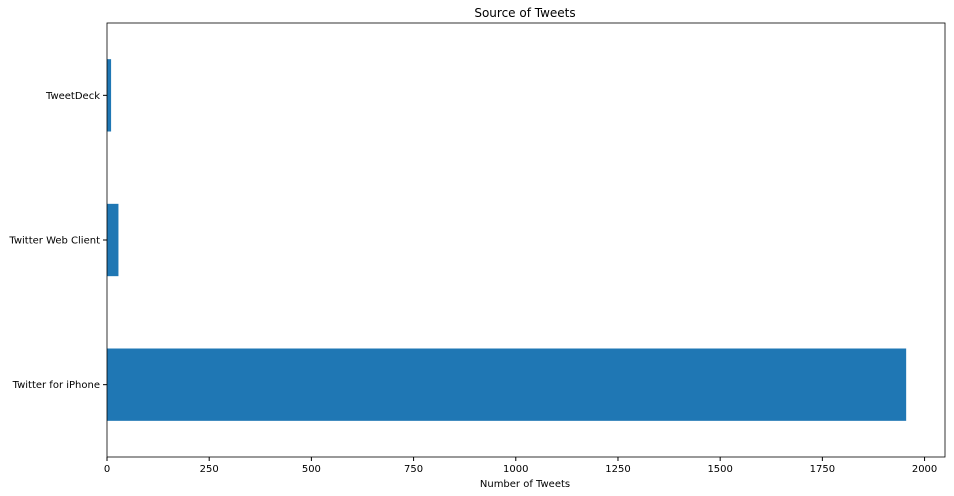  Describe the element at coordinates (113, 240) in the screenshot. I see `bar-twitter-web-client` at that location.